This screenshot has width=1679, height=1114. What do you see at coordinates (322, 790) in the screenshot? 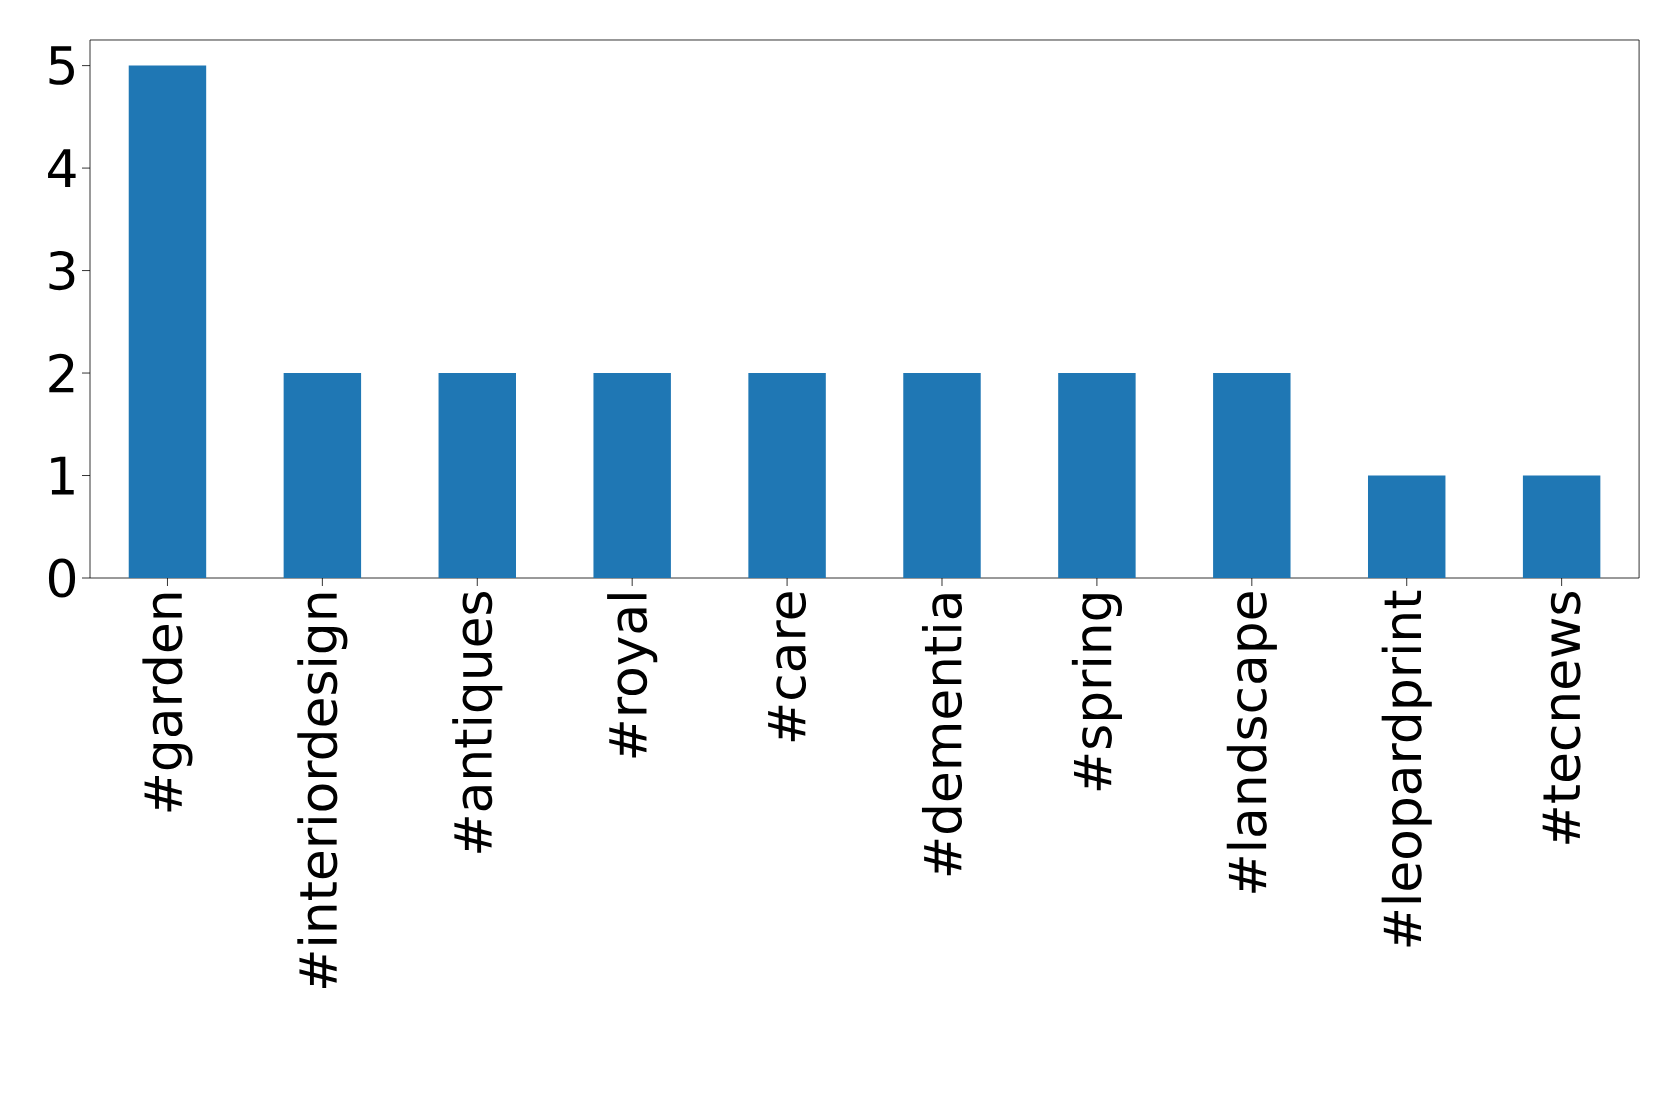
I see `x-tick-label: #interiordesign` at bounding box center [322, 790].